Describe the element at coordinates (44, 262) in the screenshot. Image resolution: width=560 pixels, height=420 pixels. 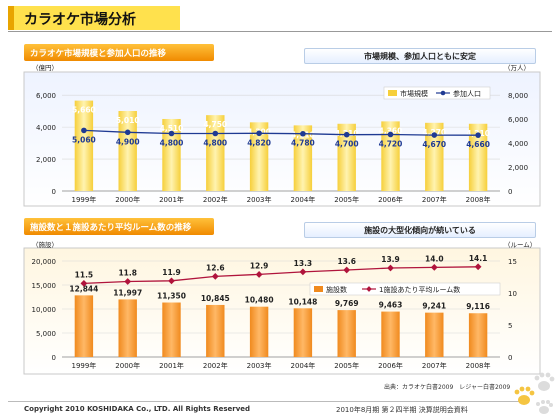
I see `y-tick-left: 20,000` at that location.